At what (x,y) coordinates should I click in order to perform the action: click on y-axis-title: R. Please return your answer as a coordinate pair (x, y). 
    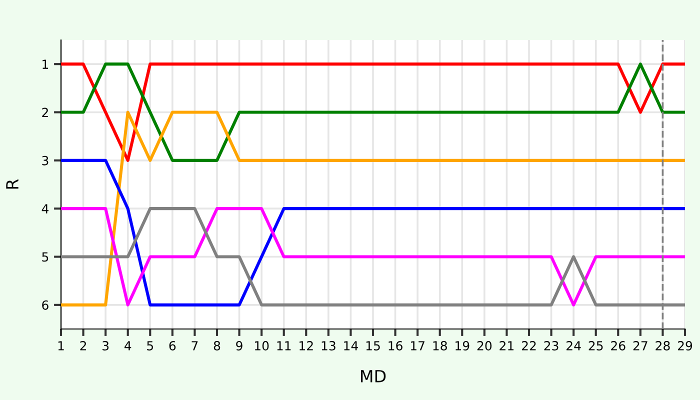
    Looking at the image, I should click on (12, 184).